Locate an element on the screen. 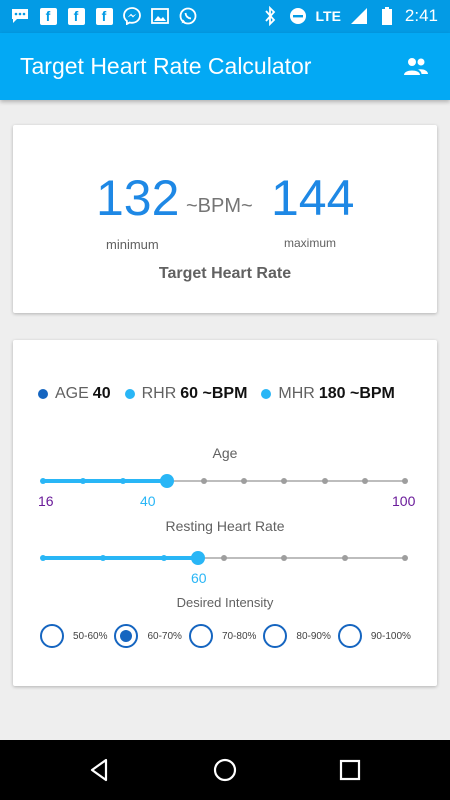 Image resolution: width=450 pixels, height=800 pixels. legend-rhr: RHR 60 ~BPM is located at coordinates (186, 394).